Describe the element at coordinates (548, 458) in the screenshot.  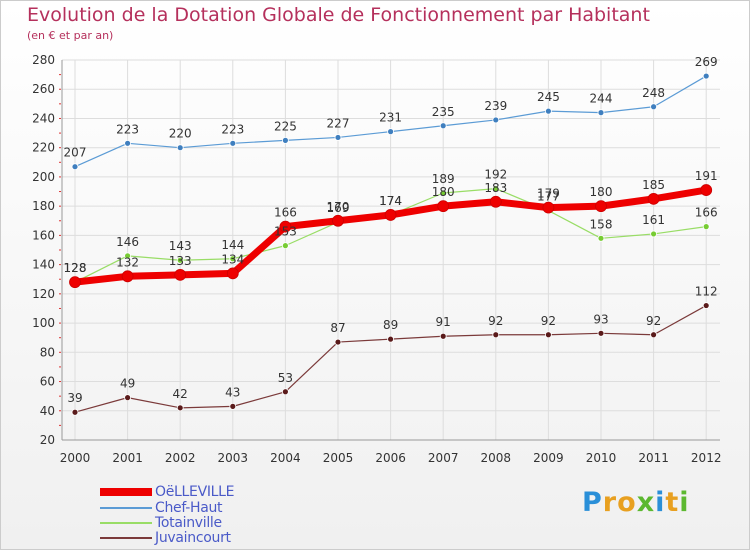
I see `x-tick-label: 2009` at that location.